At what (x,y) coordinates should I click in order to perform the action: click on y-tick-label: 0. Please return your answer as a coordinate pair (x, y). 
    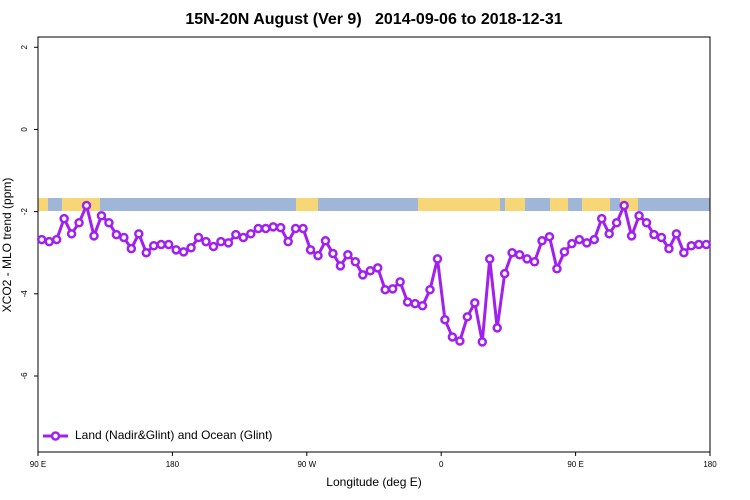
    Looking at the image, I should click on (24, 129).